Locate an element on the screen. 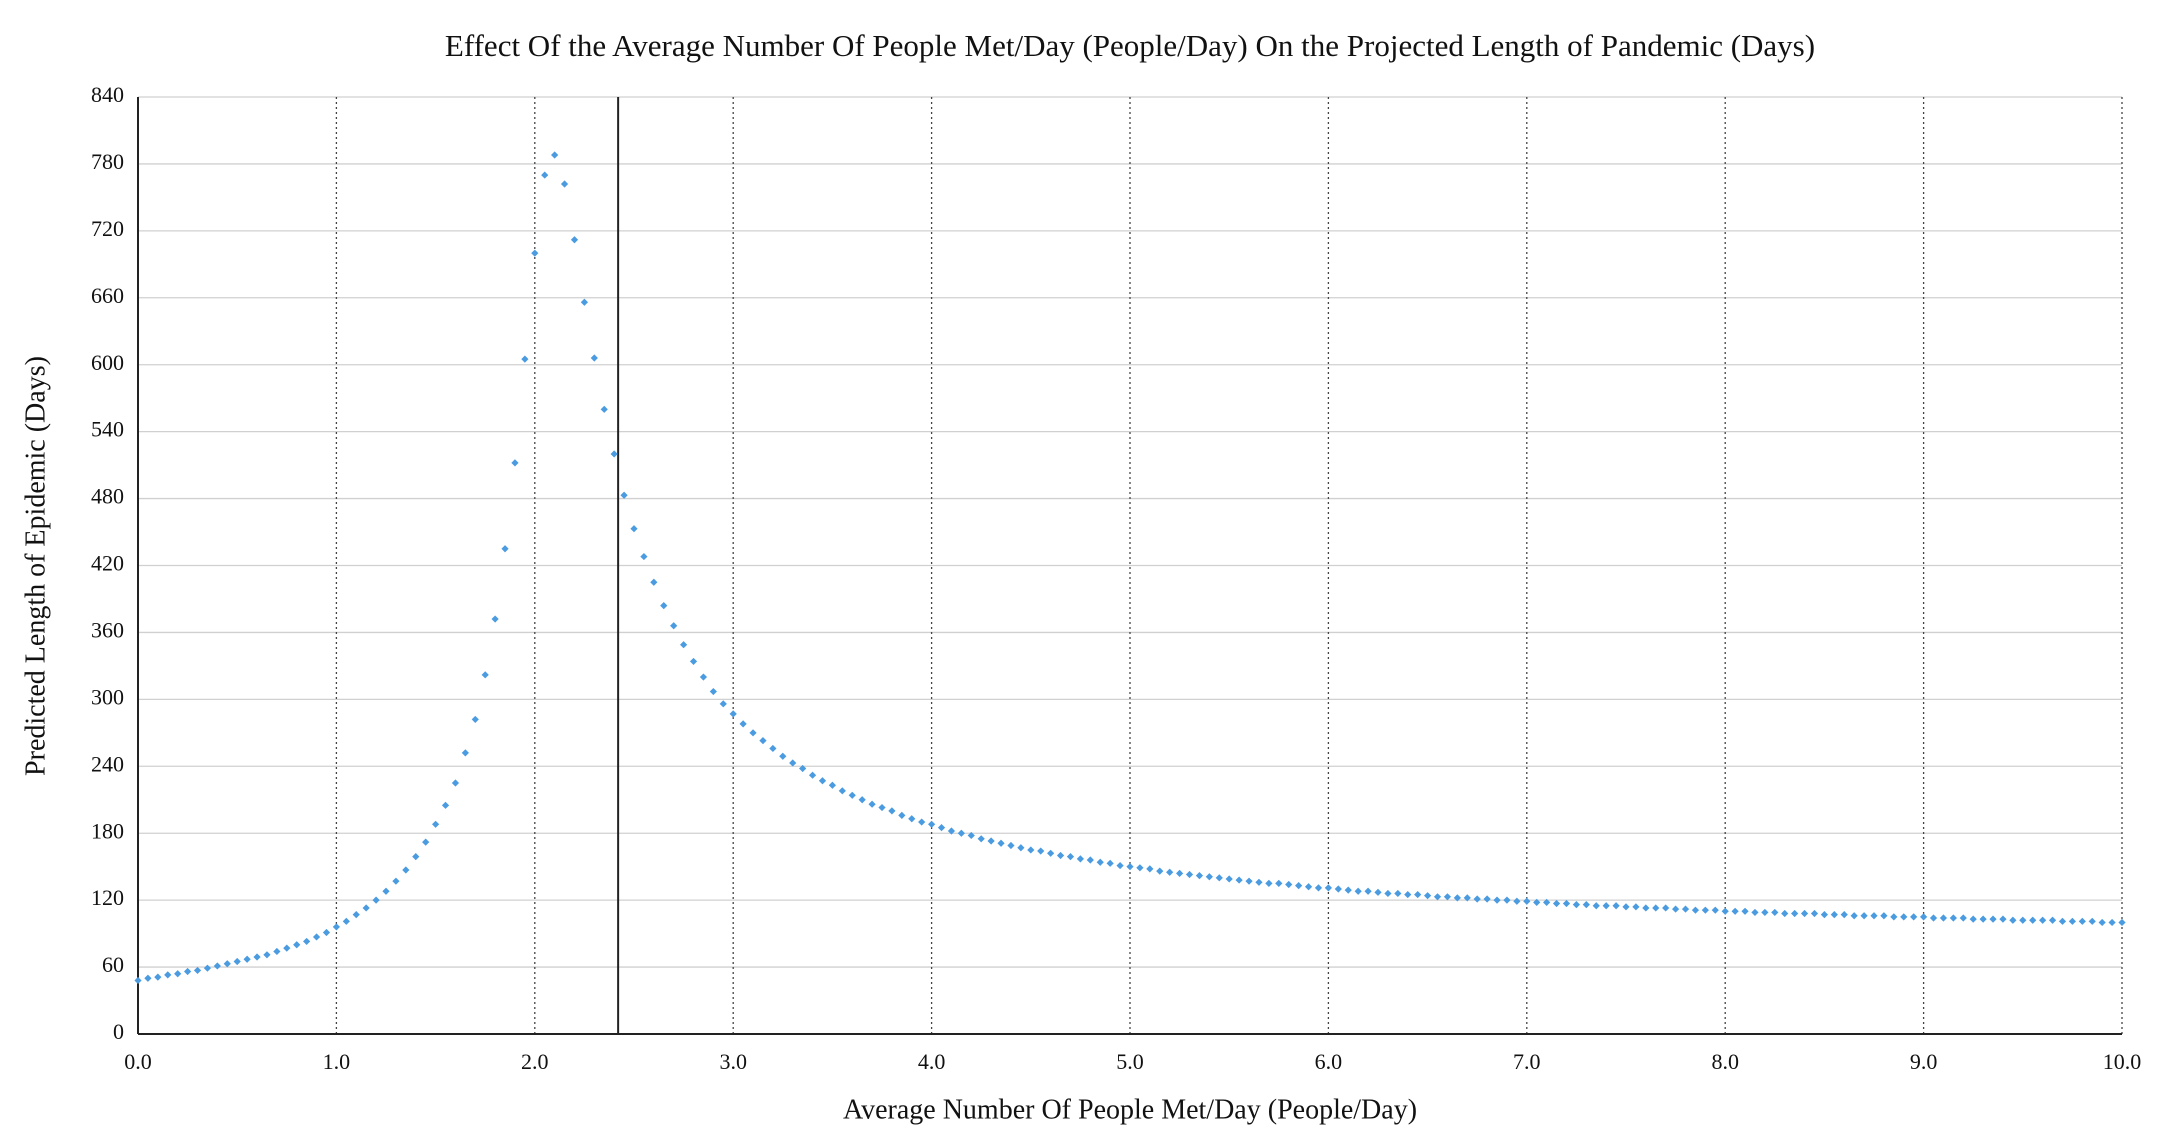 The width and height of the screenshot is (2166, 1138). x-tick-label: 6.0 is located at coordinates (1329, 1061).